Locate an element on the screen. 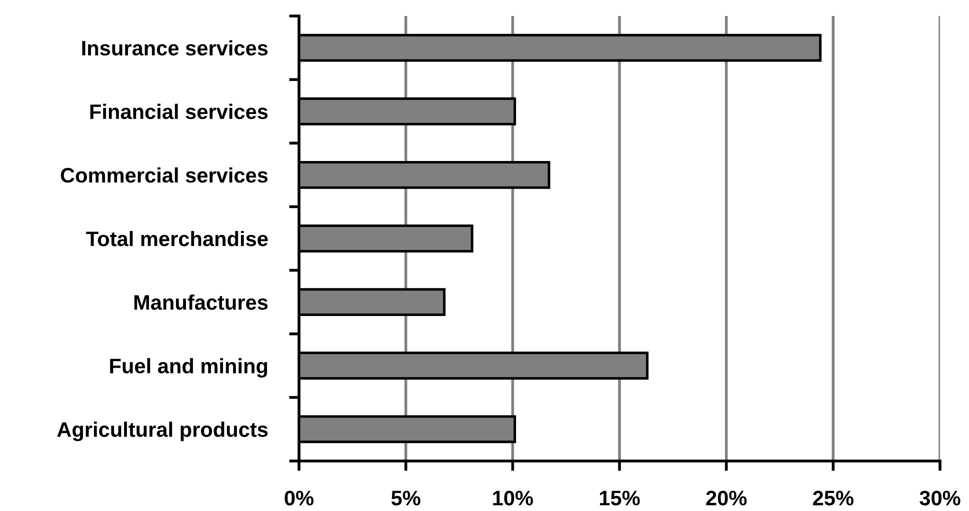  y-tick-label: Agricultural products is located at coordinates (162, 432).